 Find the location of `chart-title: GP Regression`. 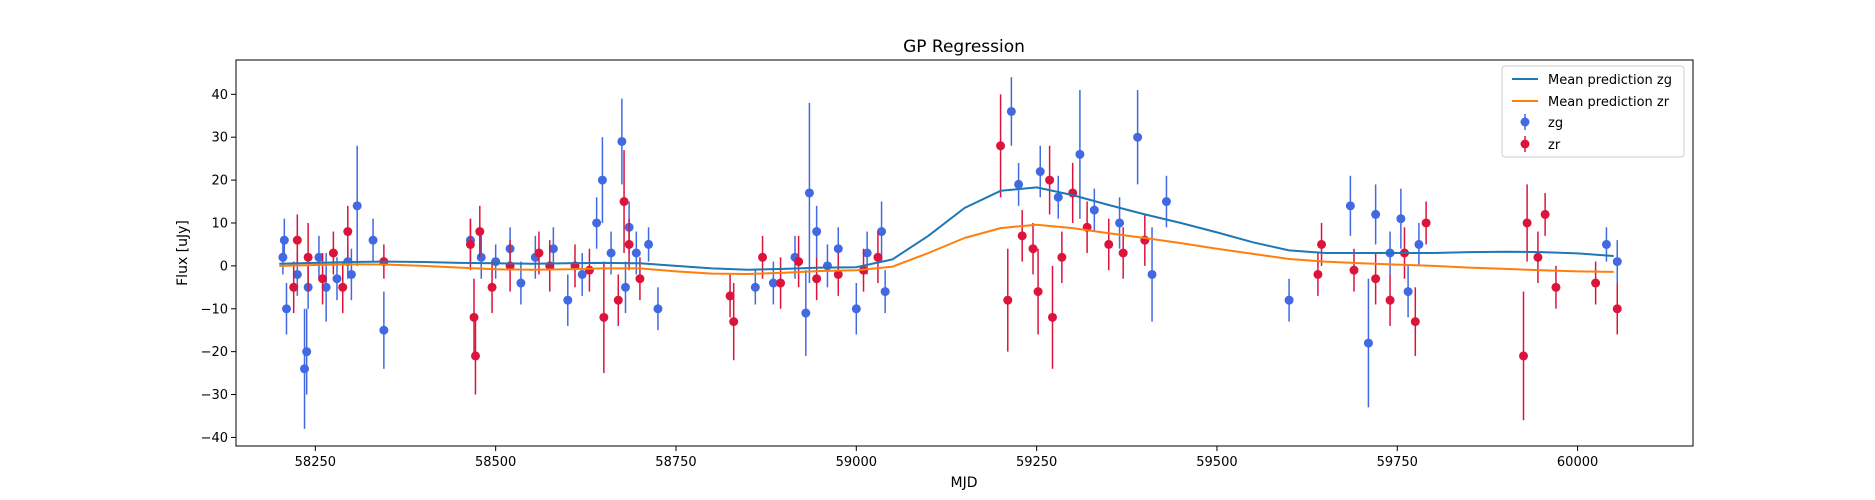

chart-title: GP Regression is located at coordinates (964, 47).